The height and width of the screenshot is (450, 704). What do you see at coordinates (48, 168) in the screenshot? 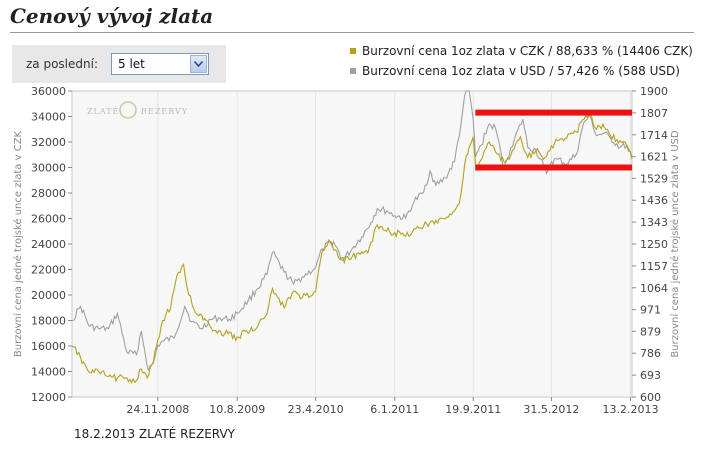
I see `y-left-tick-label: 30000` at bounding box center [48, 168].